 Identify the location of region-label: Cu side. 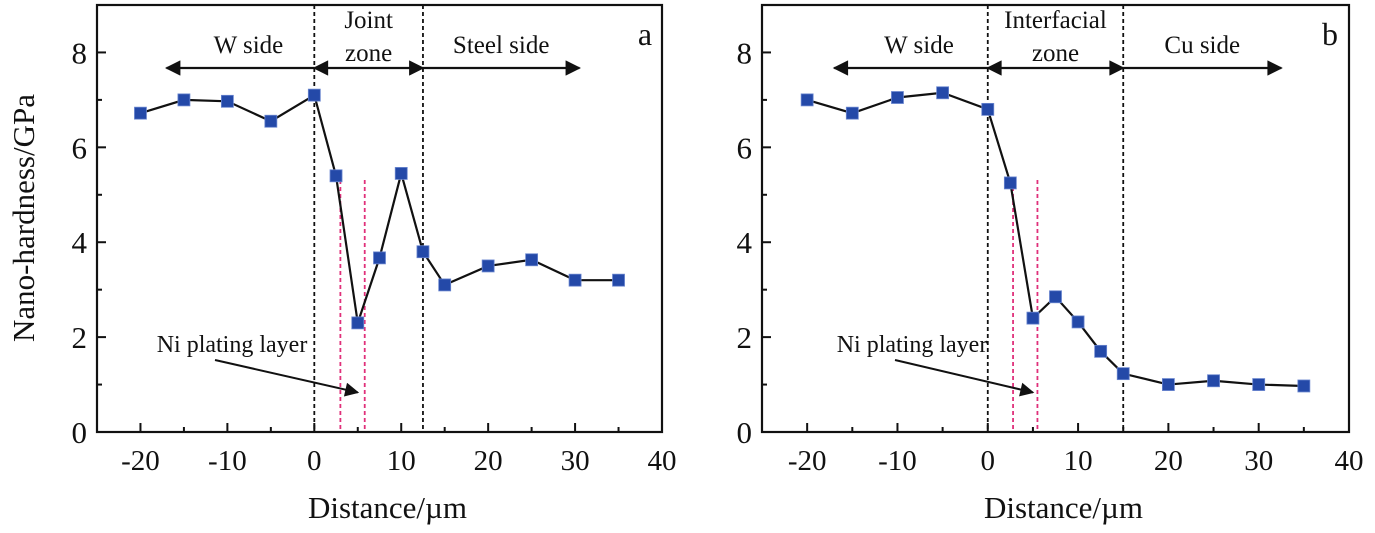
(1202, 45).